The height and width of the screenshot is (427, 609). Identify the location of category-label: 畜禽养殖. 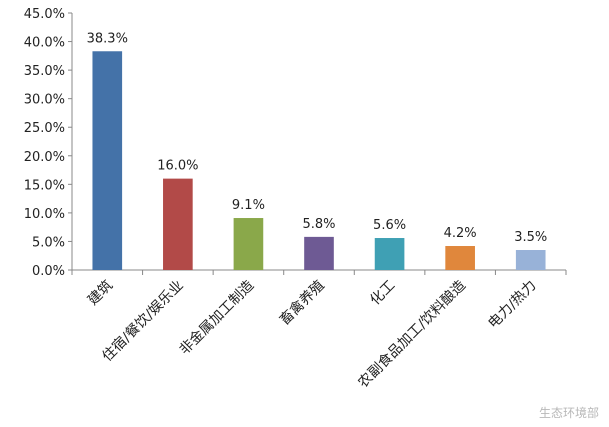
(302, 303).